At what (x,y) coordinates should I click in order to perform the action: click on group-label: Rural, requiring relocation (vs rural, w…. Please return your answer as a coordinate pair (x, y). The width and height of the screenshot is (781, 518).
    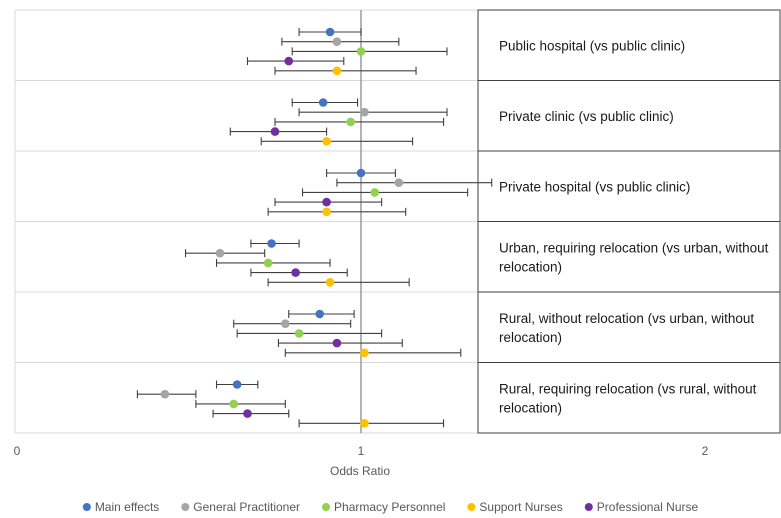
    Looking at the image, I should click on (628, 388).